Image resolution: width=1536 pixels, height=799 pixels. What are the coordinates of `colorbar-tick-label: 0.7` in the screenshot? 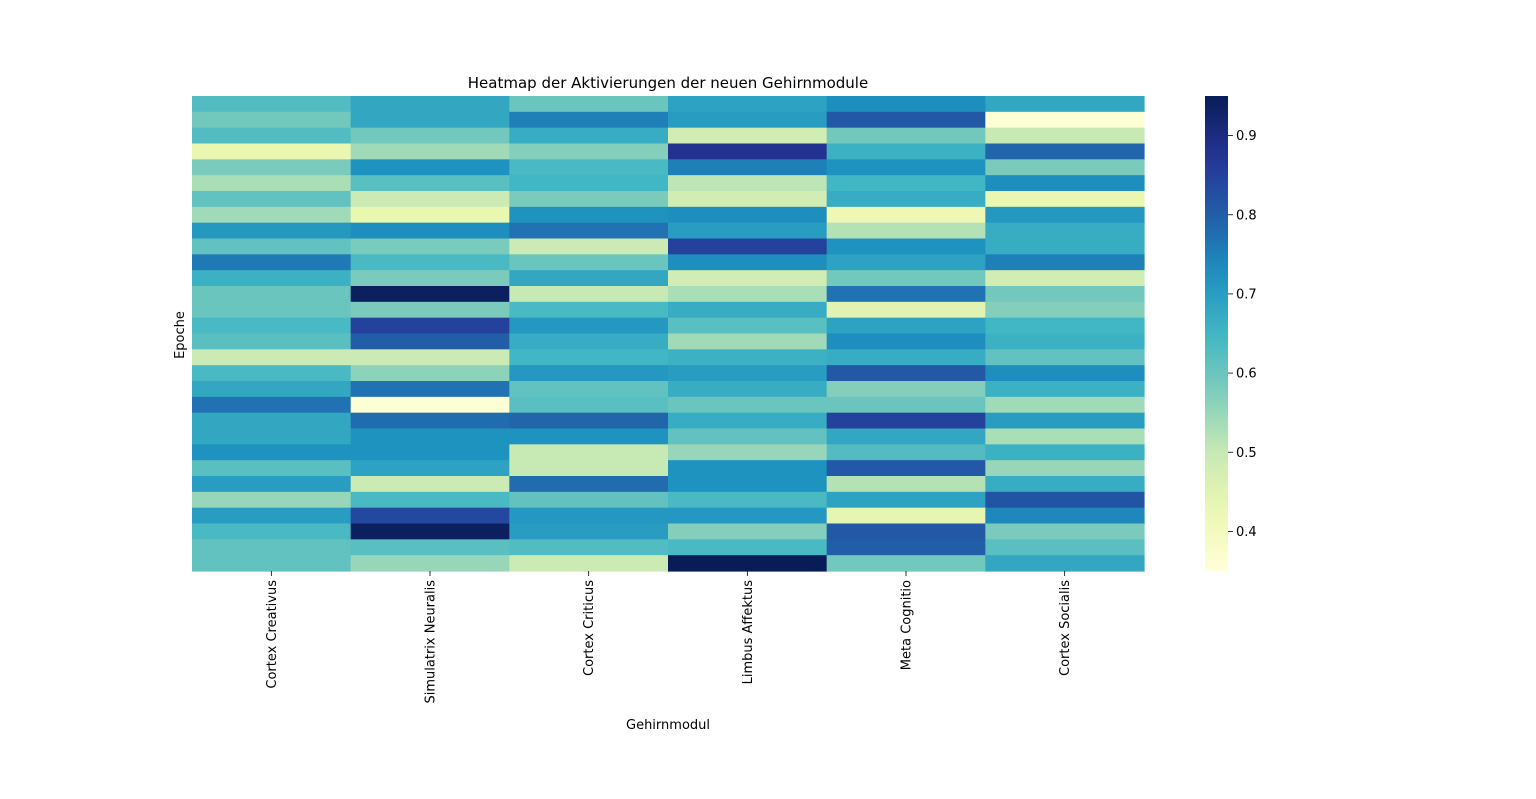 It's located at (1246, 294).